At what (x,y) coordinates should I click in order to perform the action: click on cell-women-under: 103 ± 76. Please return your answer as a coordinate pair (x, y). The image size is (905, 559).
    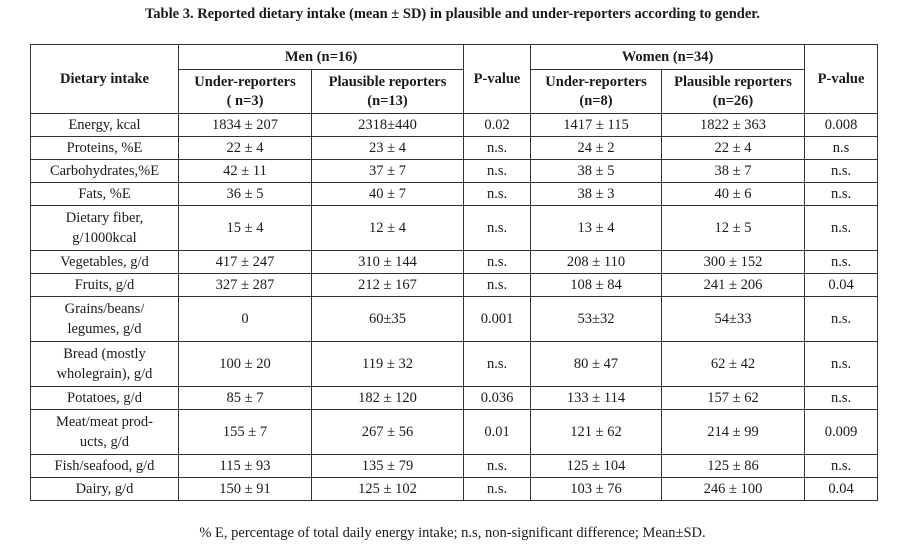
    Looking at the image, I should click on (596, 489).